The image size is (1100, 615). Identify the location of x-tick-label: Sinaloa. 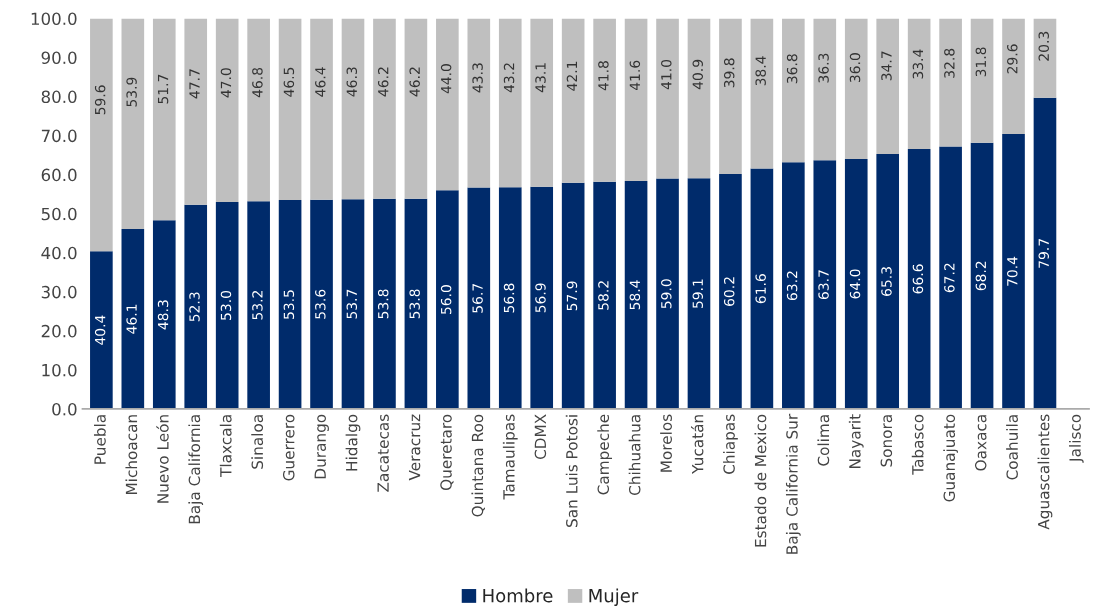
(257, 442).